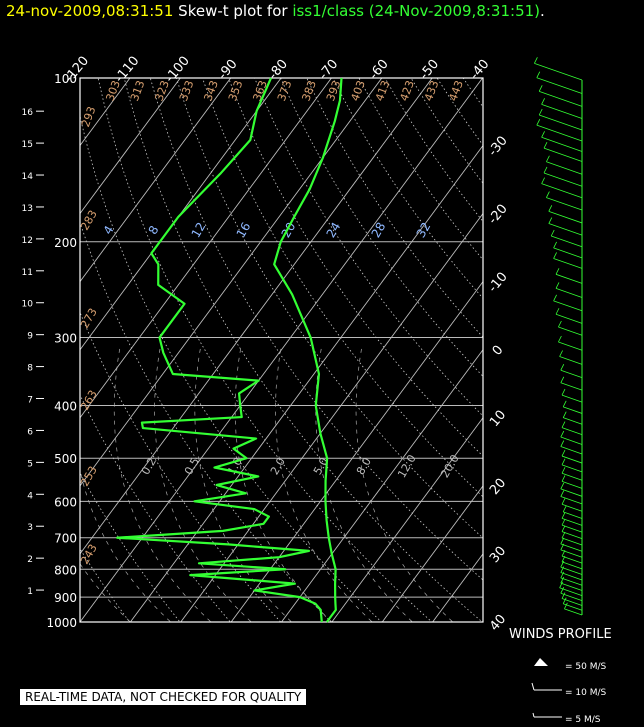  Describe the element at coordinates (30, 560) in the screenshot. I see `height-label: 2` at that location.